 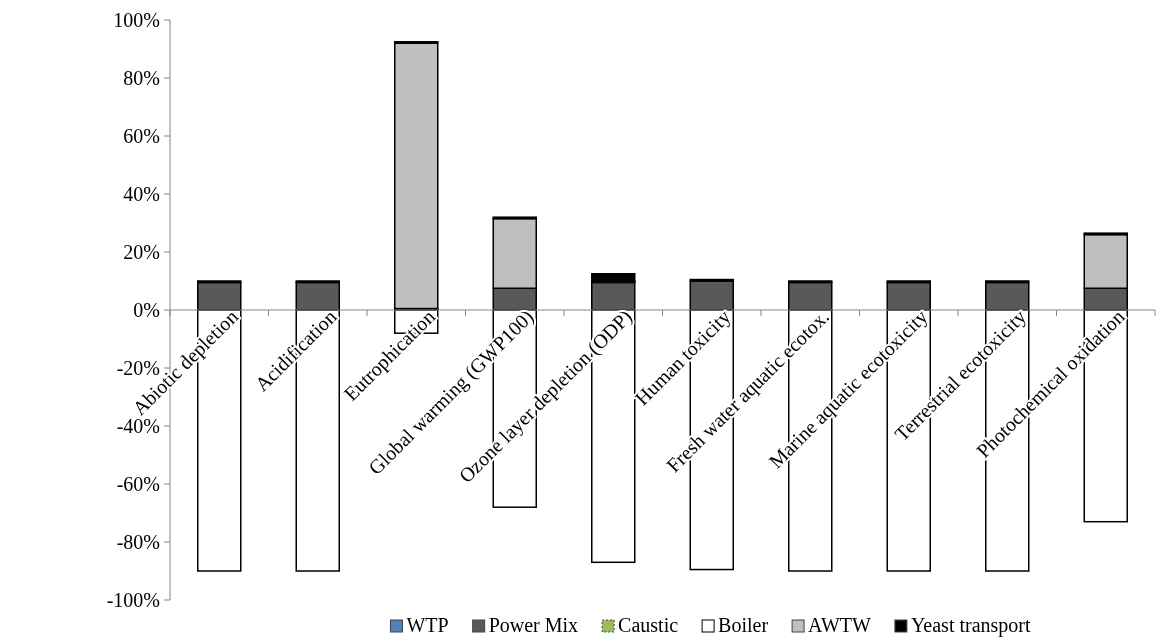 I want to click on y-tick-label: -40%, so click(x=138, y=426).